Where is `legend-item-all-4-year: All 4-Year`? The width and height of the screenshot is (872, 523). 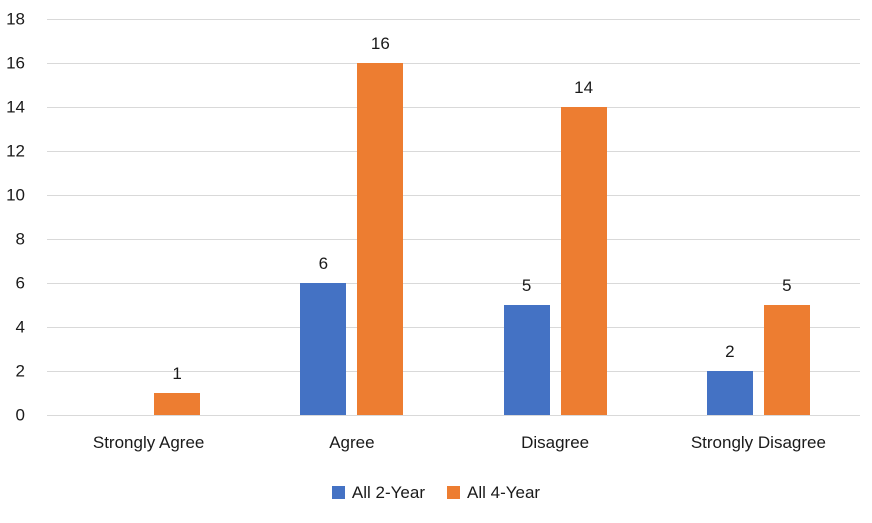
legend-item-all-4-year: All 4-Year is located at coordinates (493, 492).